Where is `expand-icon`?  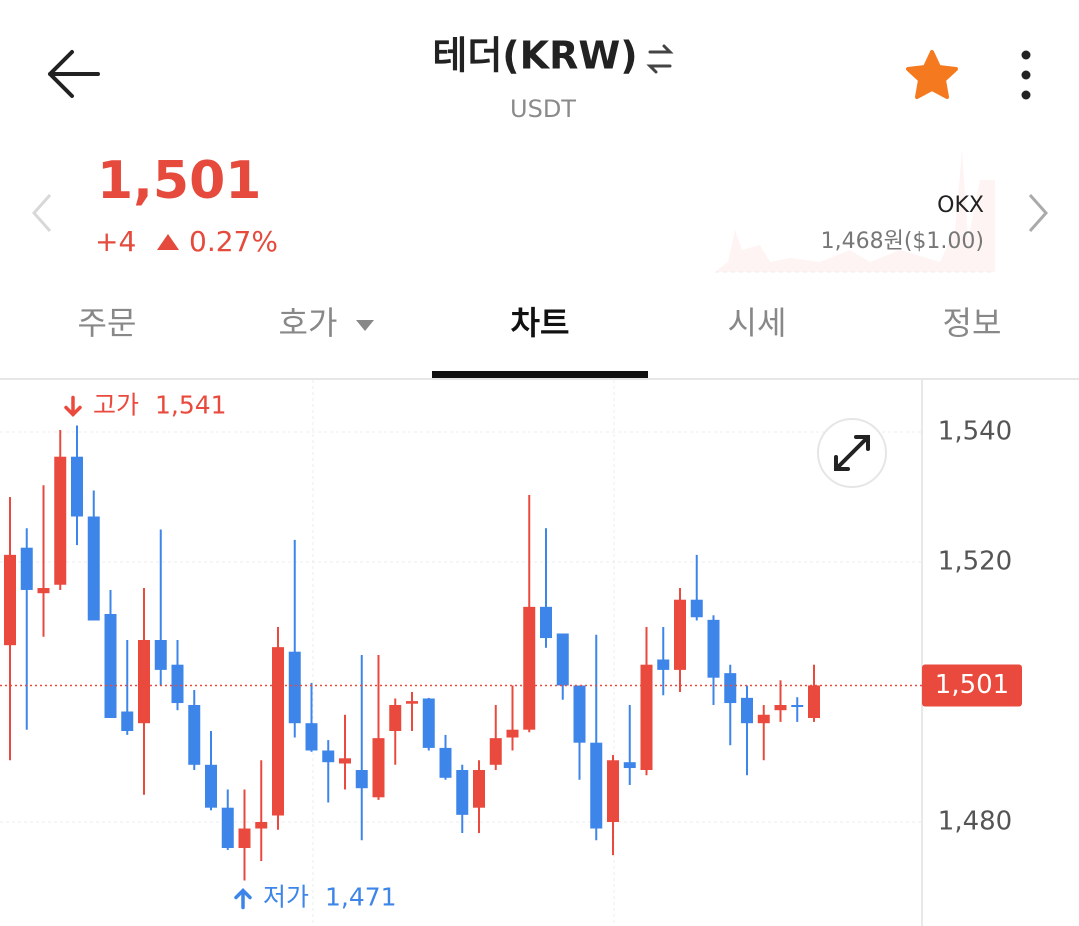
expand-icon is located at coordinates (852, 453).